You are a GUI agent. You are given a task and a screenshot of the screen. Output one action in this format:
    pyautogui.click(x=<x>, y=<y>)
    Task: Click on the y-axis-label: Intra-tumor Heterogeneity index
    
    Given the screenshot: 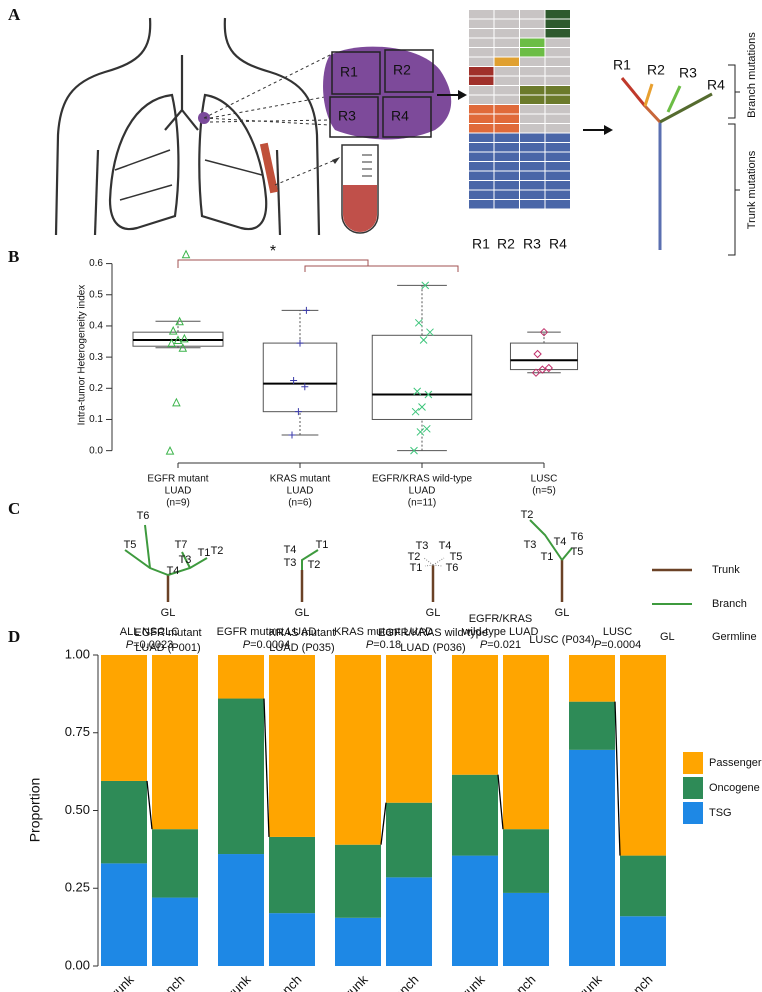 What is the action you would take?
    pyautogui.click(x=82, y=355)
    